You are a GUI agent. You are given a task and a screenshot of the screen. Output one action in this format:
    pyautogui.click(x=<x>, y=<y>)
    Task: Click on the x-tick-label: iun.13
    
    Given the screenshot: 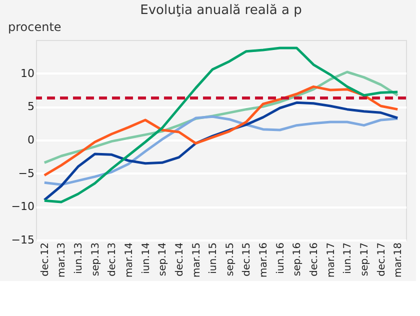 What is the action you would take?
    pyautogui.click(x=79, y=258)
    